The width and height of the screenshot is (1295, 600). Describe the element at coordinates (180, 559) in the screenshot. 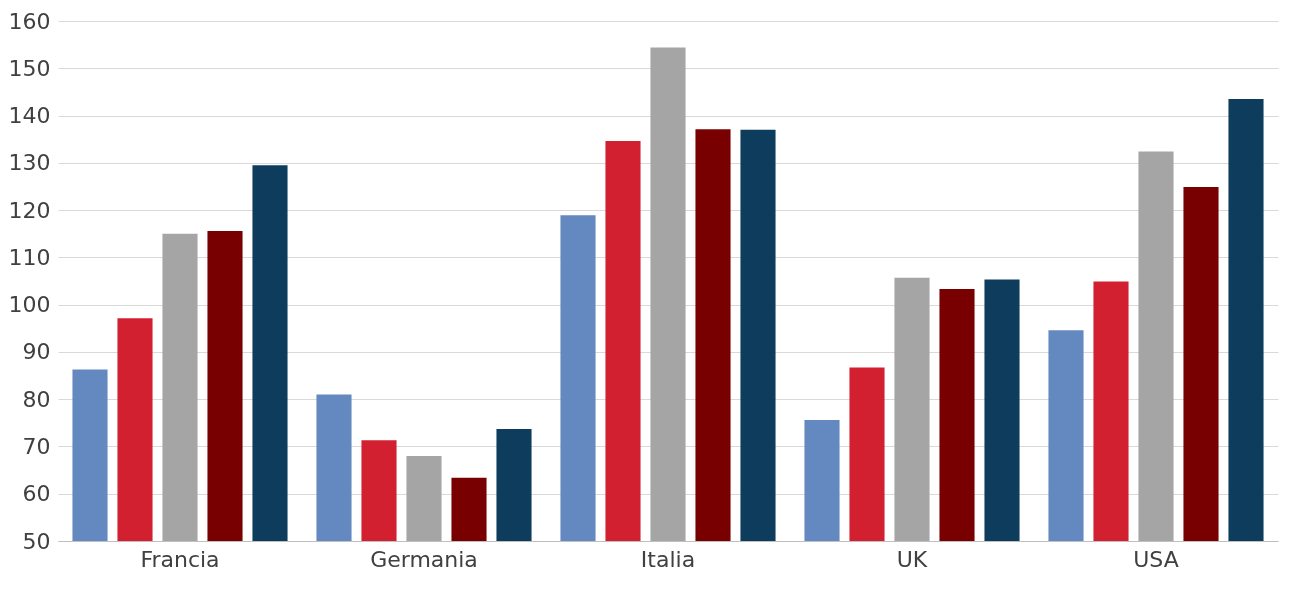

I see `x-tick-label: Francia` at that location.